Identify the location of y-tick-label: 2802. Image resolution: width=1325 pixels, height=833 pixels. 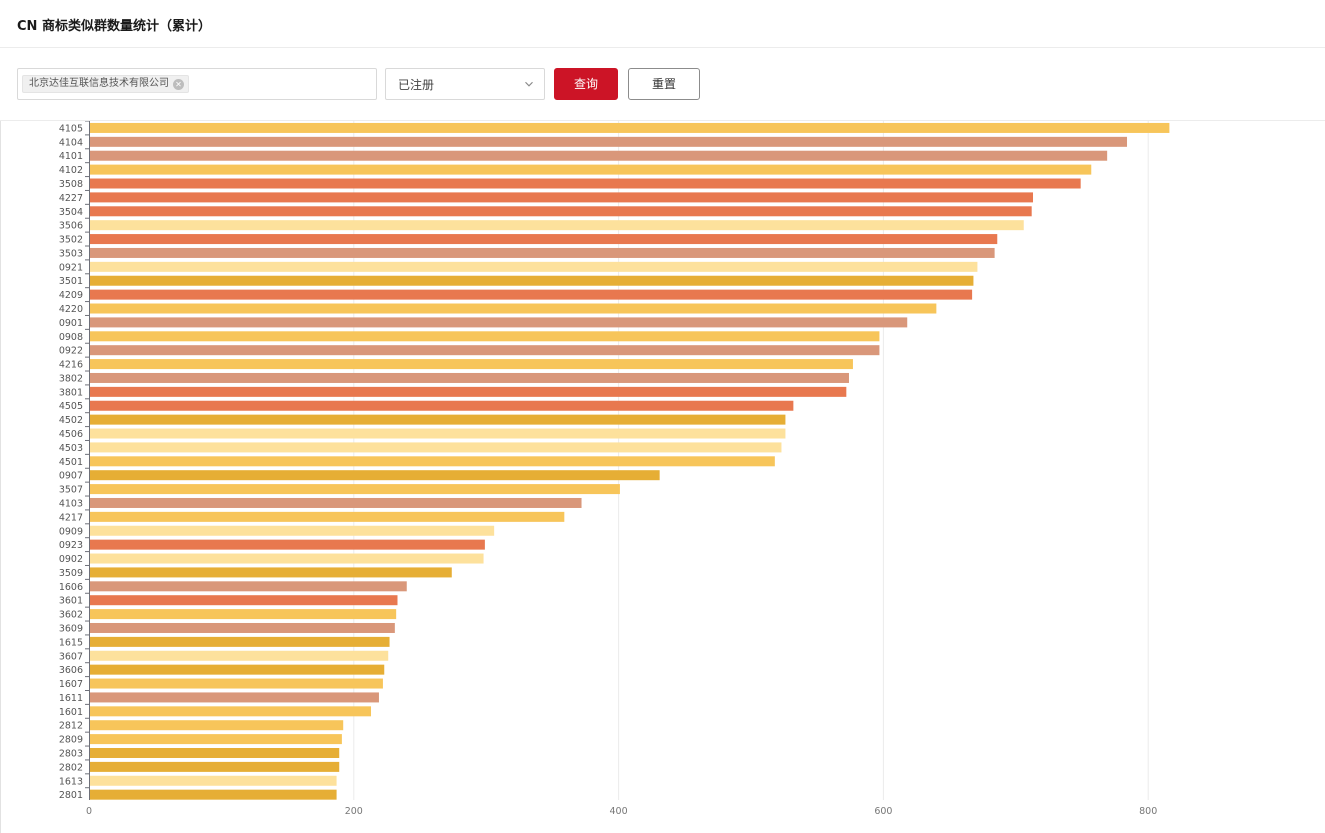
(71, 767).